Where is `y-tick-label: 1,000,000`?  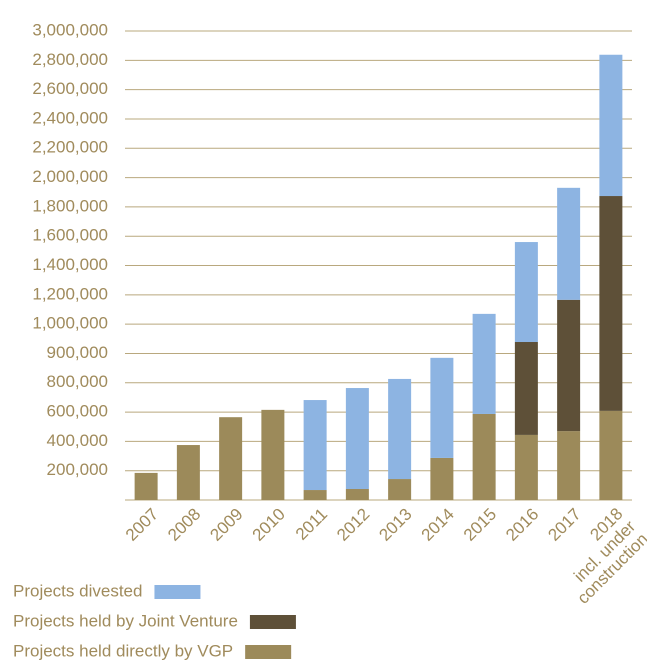
y-tick-label: 1,000,000 is located at coordinates (70, 323).